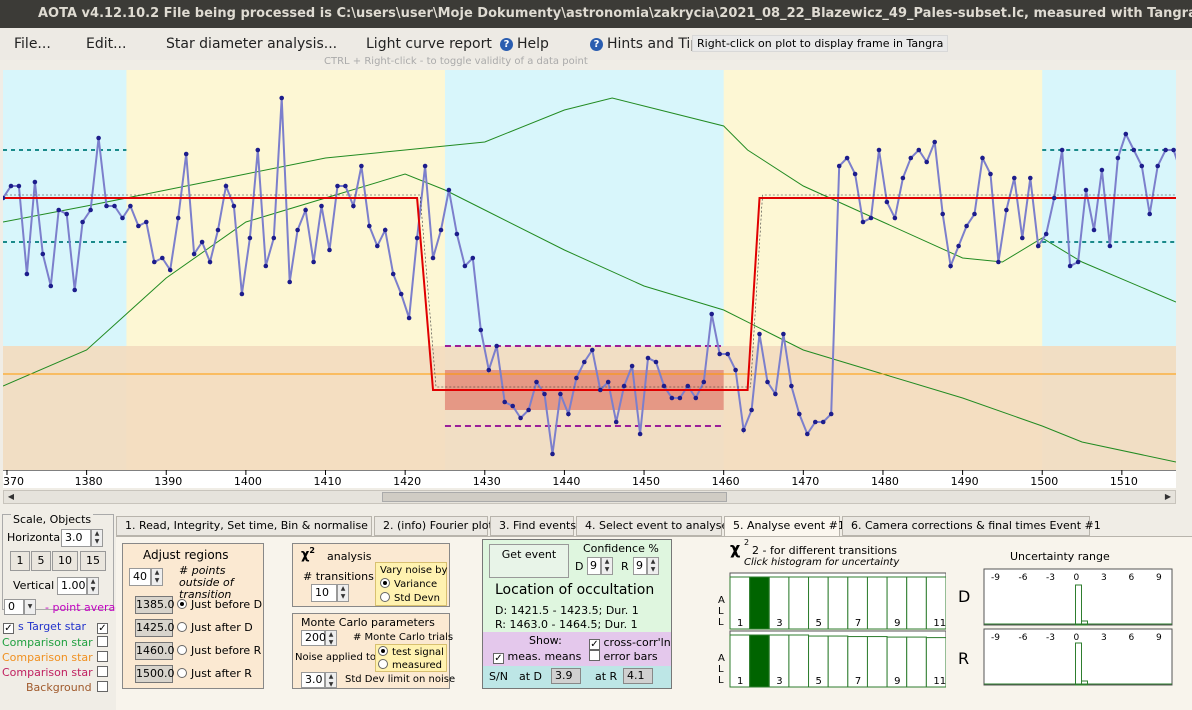 This screenshot has height=710, width=1192. I want to click on confidence-d-value: 9, so click(594, 566).